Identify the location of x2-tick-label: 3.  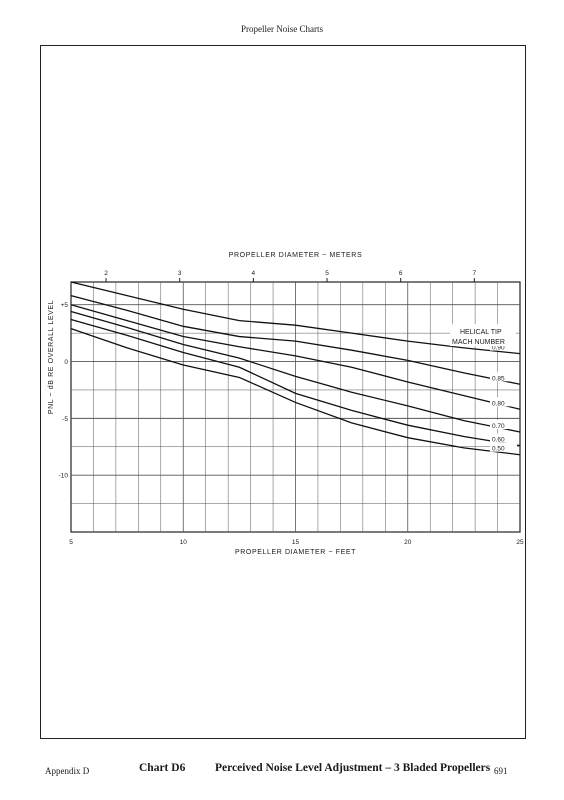
(180, 273).